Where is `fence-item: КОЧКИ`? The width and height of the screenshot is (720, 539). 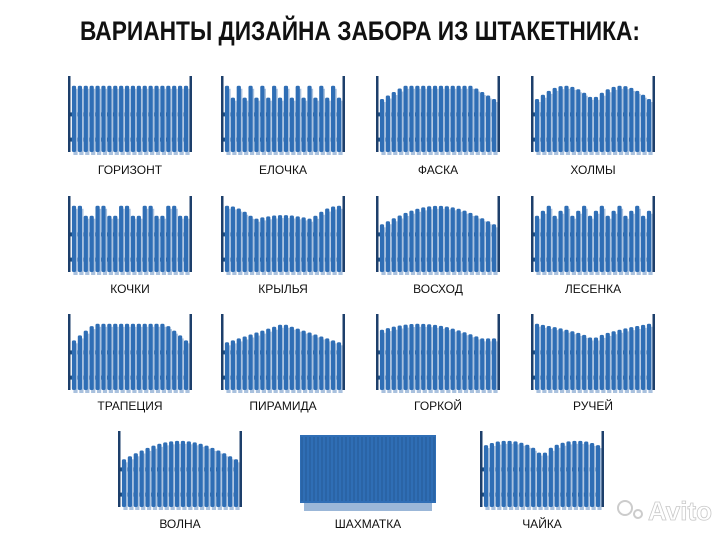 fence-item: КОЧКИ is located at coordinates (130, 246).